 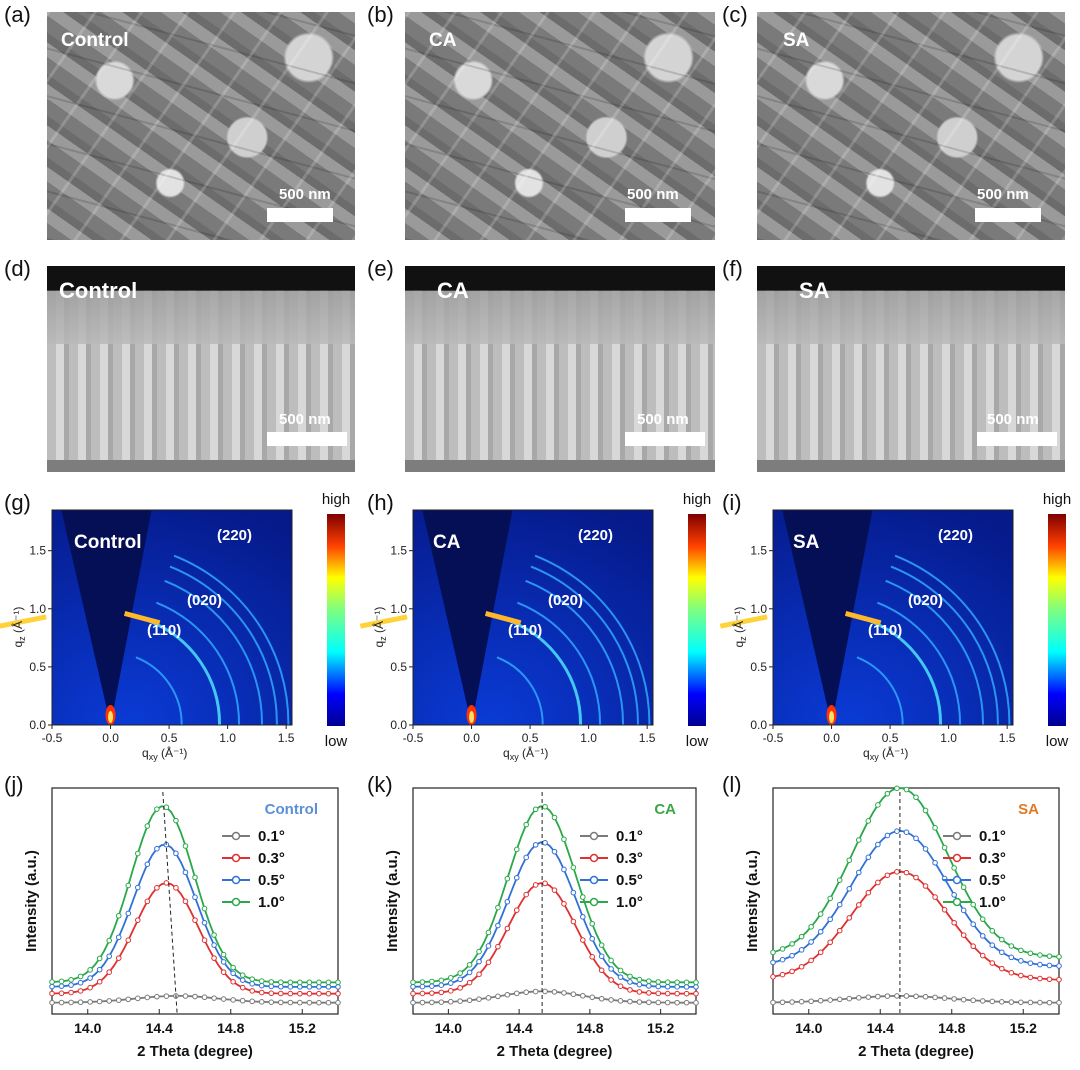 What do you see at coordinates (743, 621) in the screenshot?
I see `giwaxs-arc` at bounding box center [743, 621].